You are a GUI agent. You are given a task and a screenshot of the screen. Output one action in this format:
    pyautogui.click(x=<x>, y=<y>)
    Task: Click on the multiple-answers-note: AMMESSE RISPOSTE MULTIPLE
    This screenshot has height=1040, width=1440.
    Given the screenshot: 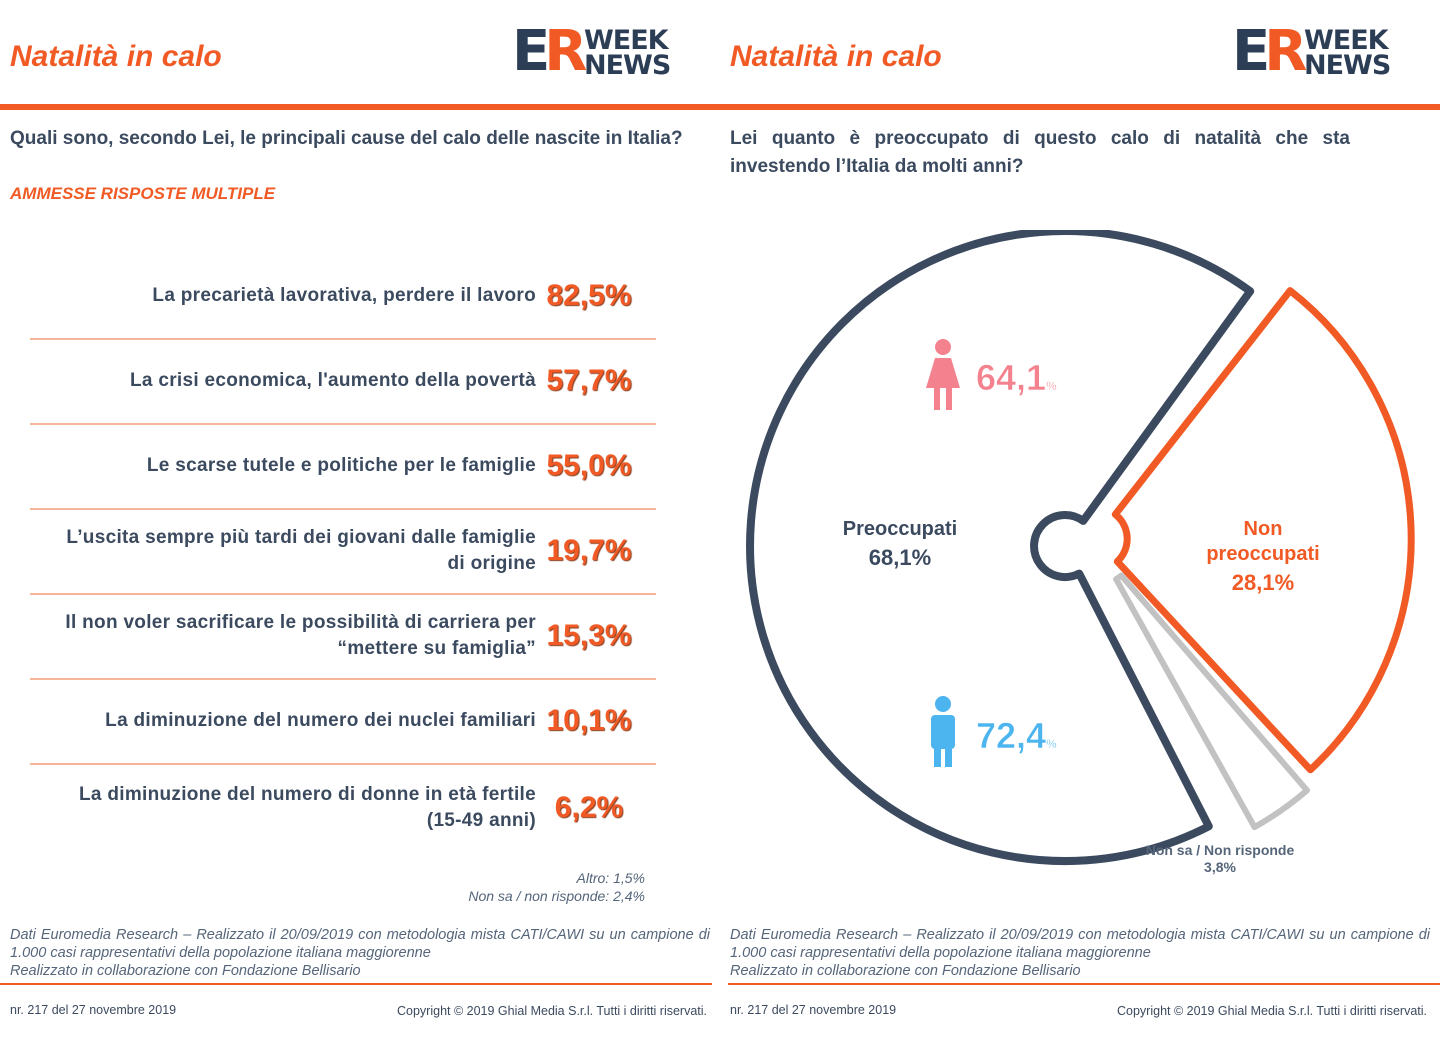 What is the action you would take?
    pyautogui.click(x=143, y=193)
    